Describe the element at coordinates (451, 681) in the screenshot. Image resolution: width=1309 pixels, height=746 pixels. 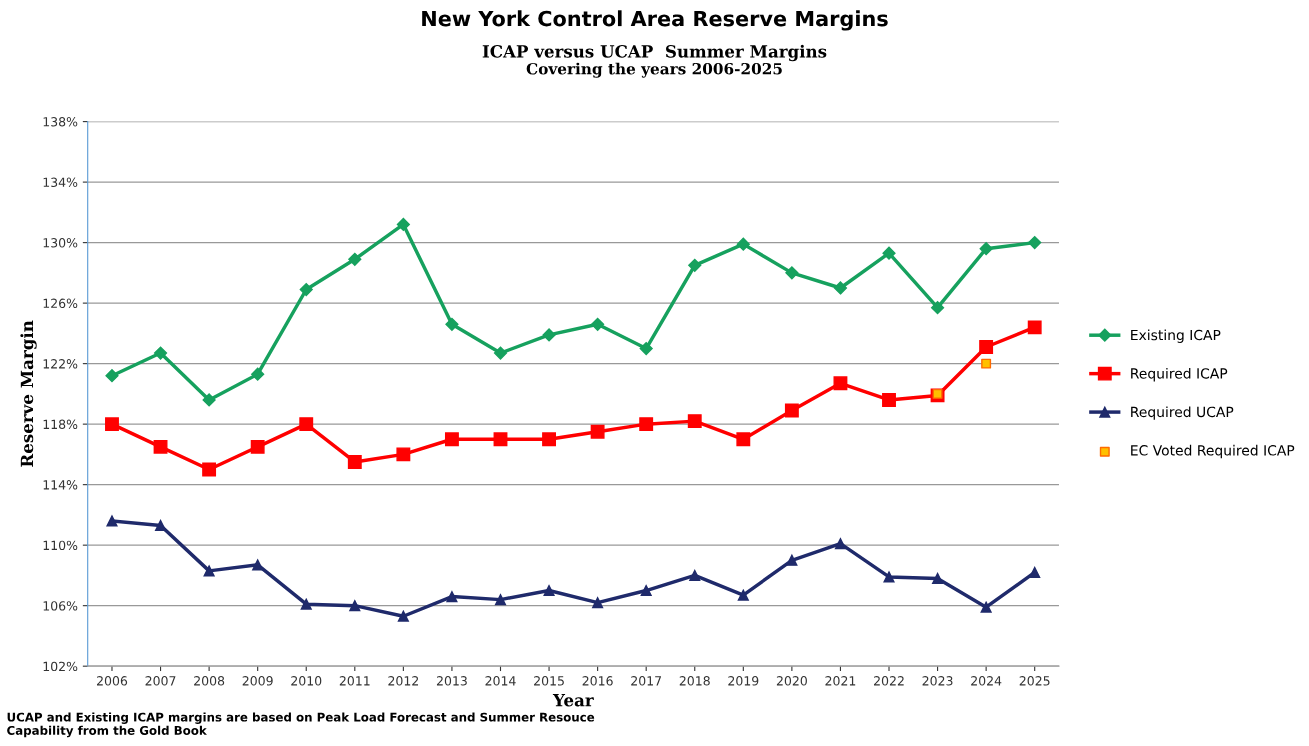
I see `x-tick-label: 2013` at that location.